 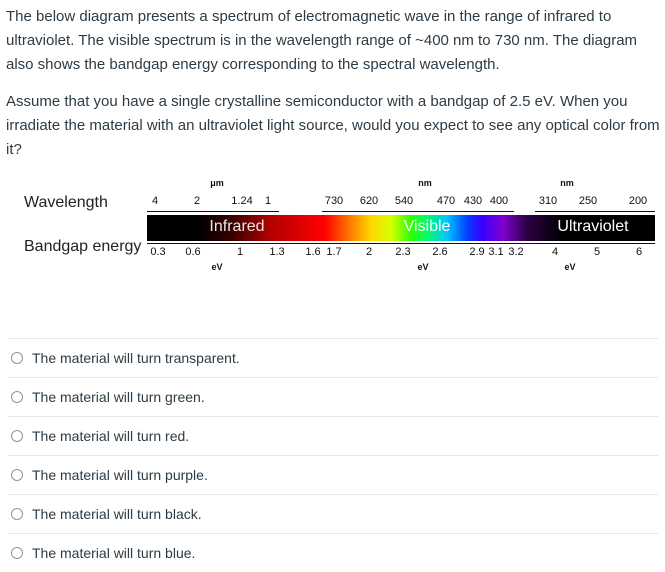 What do you see at coordinates (217, 183) in the screenshot?
I see `unit-um: μm` at bounding box center [217, 183].